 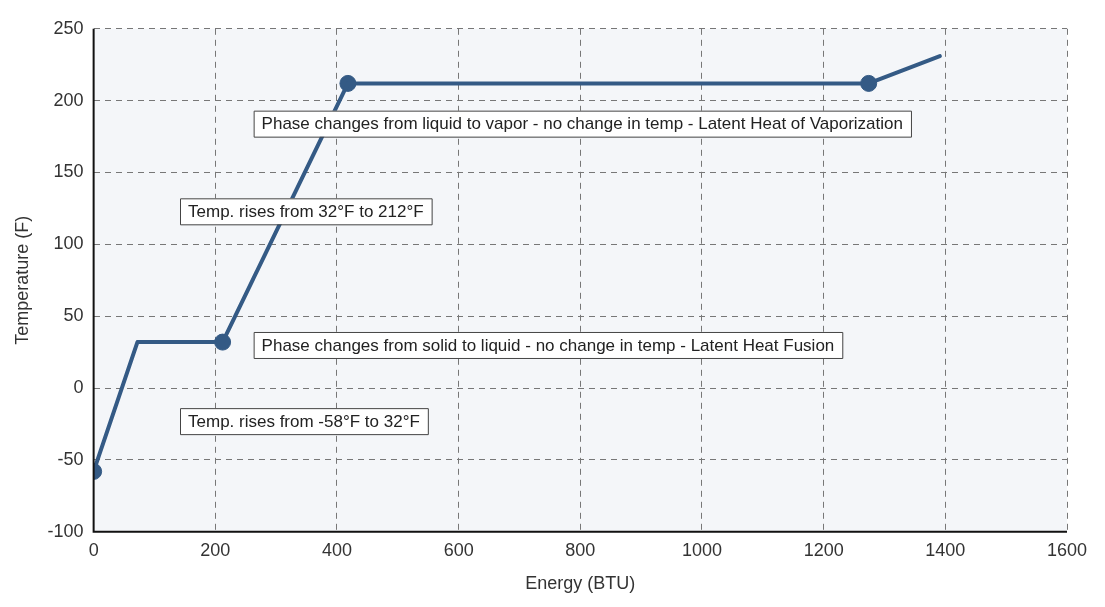 I want to click on annotation: Phase changes from liquid to vapor - no change in temp - Latent Heat of Vaporization, so click(x=582, y=124).